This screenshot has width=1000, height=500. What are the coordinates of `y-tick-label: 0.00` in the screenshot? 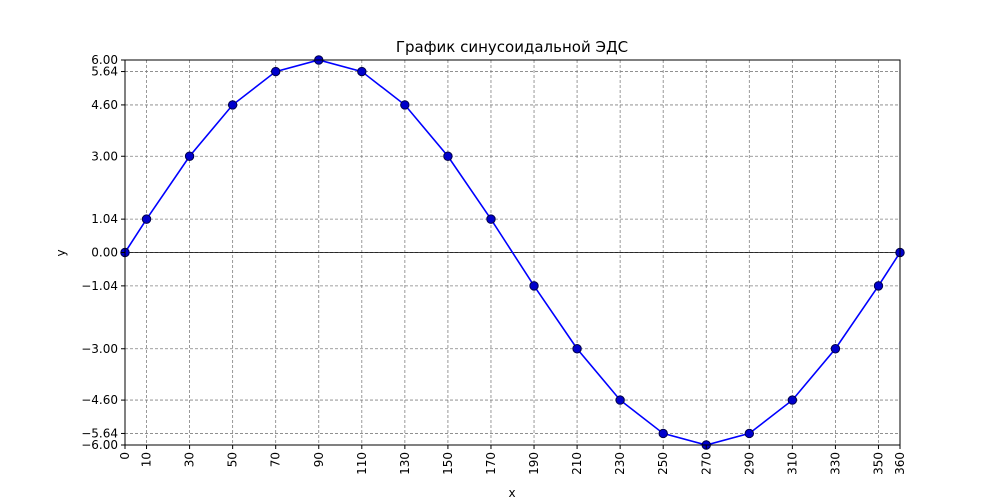 It's located at (104, 253).